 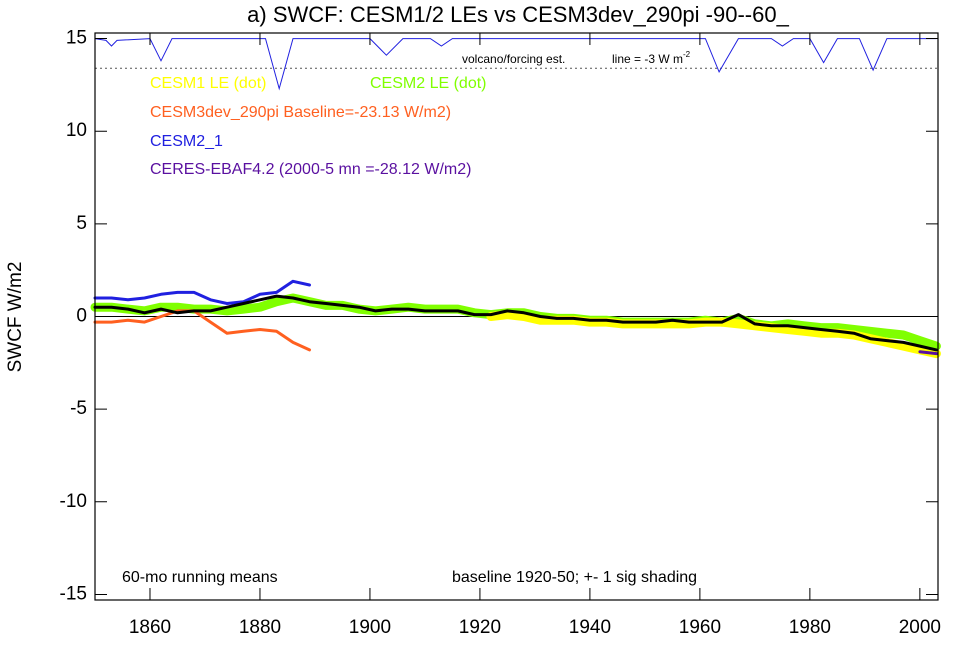 I want to click on x-tick-label: 1920, so click(x=480, y=627).